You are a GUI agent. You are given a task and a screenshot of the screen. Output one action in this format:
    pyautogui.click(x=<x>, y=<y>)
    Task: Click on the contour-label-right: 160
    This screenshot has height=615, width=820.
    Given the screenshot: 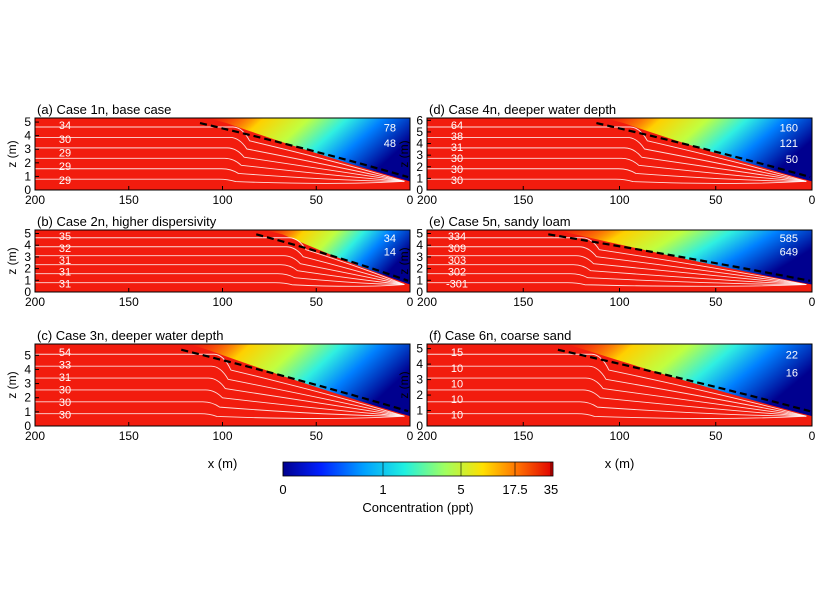 What is the action you would take?
    pyautogui.click(x=789, y=128)
    